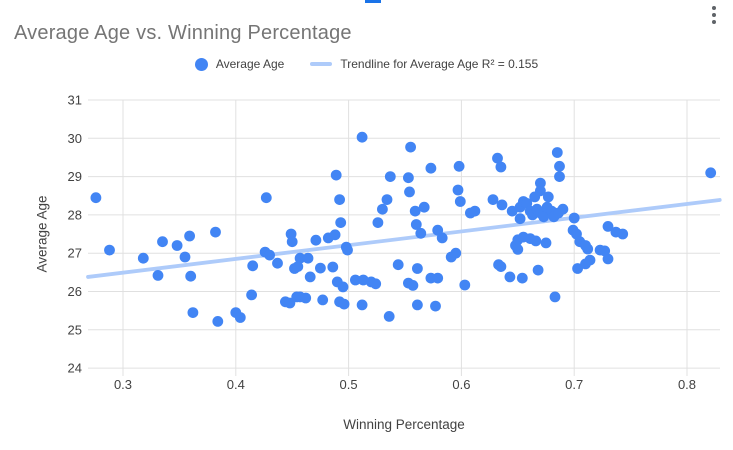  Describe the element at coordinates (714, 7) in the screenshot. I see `kebab-dot` at that location.